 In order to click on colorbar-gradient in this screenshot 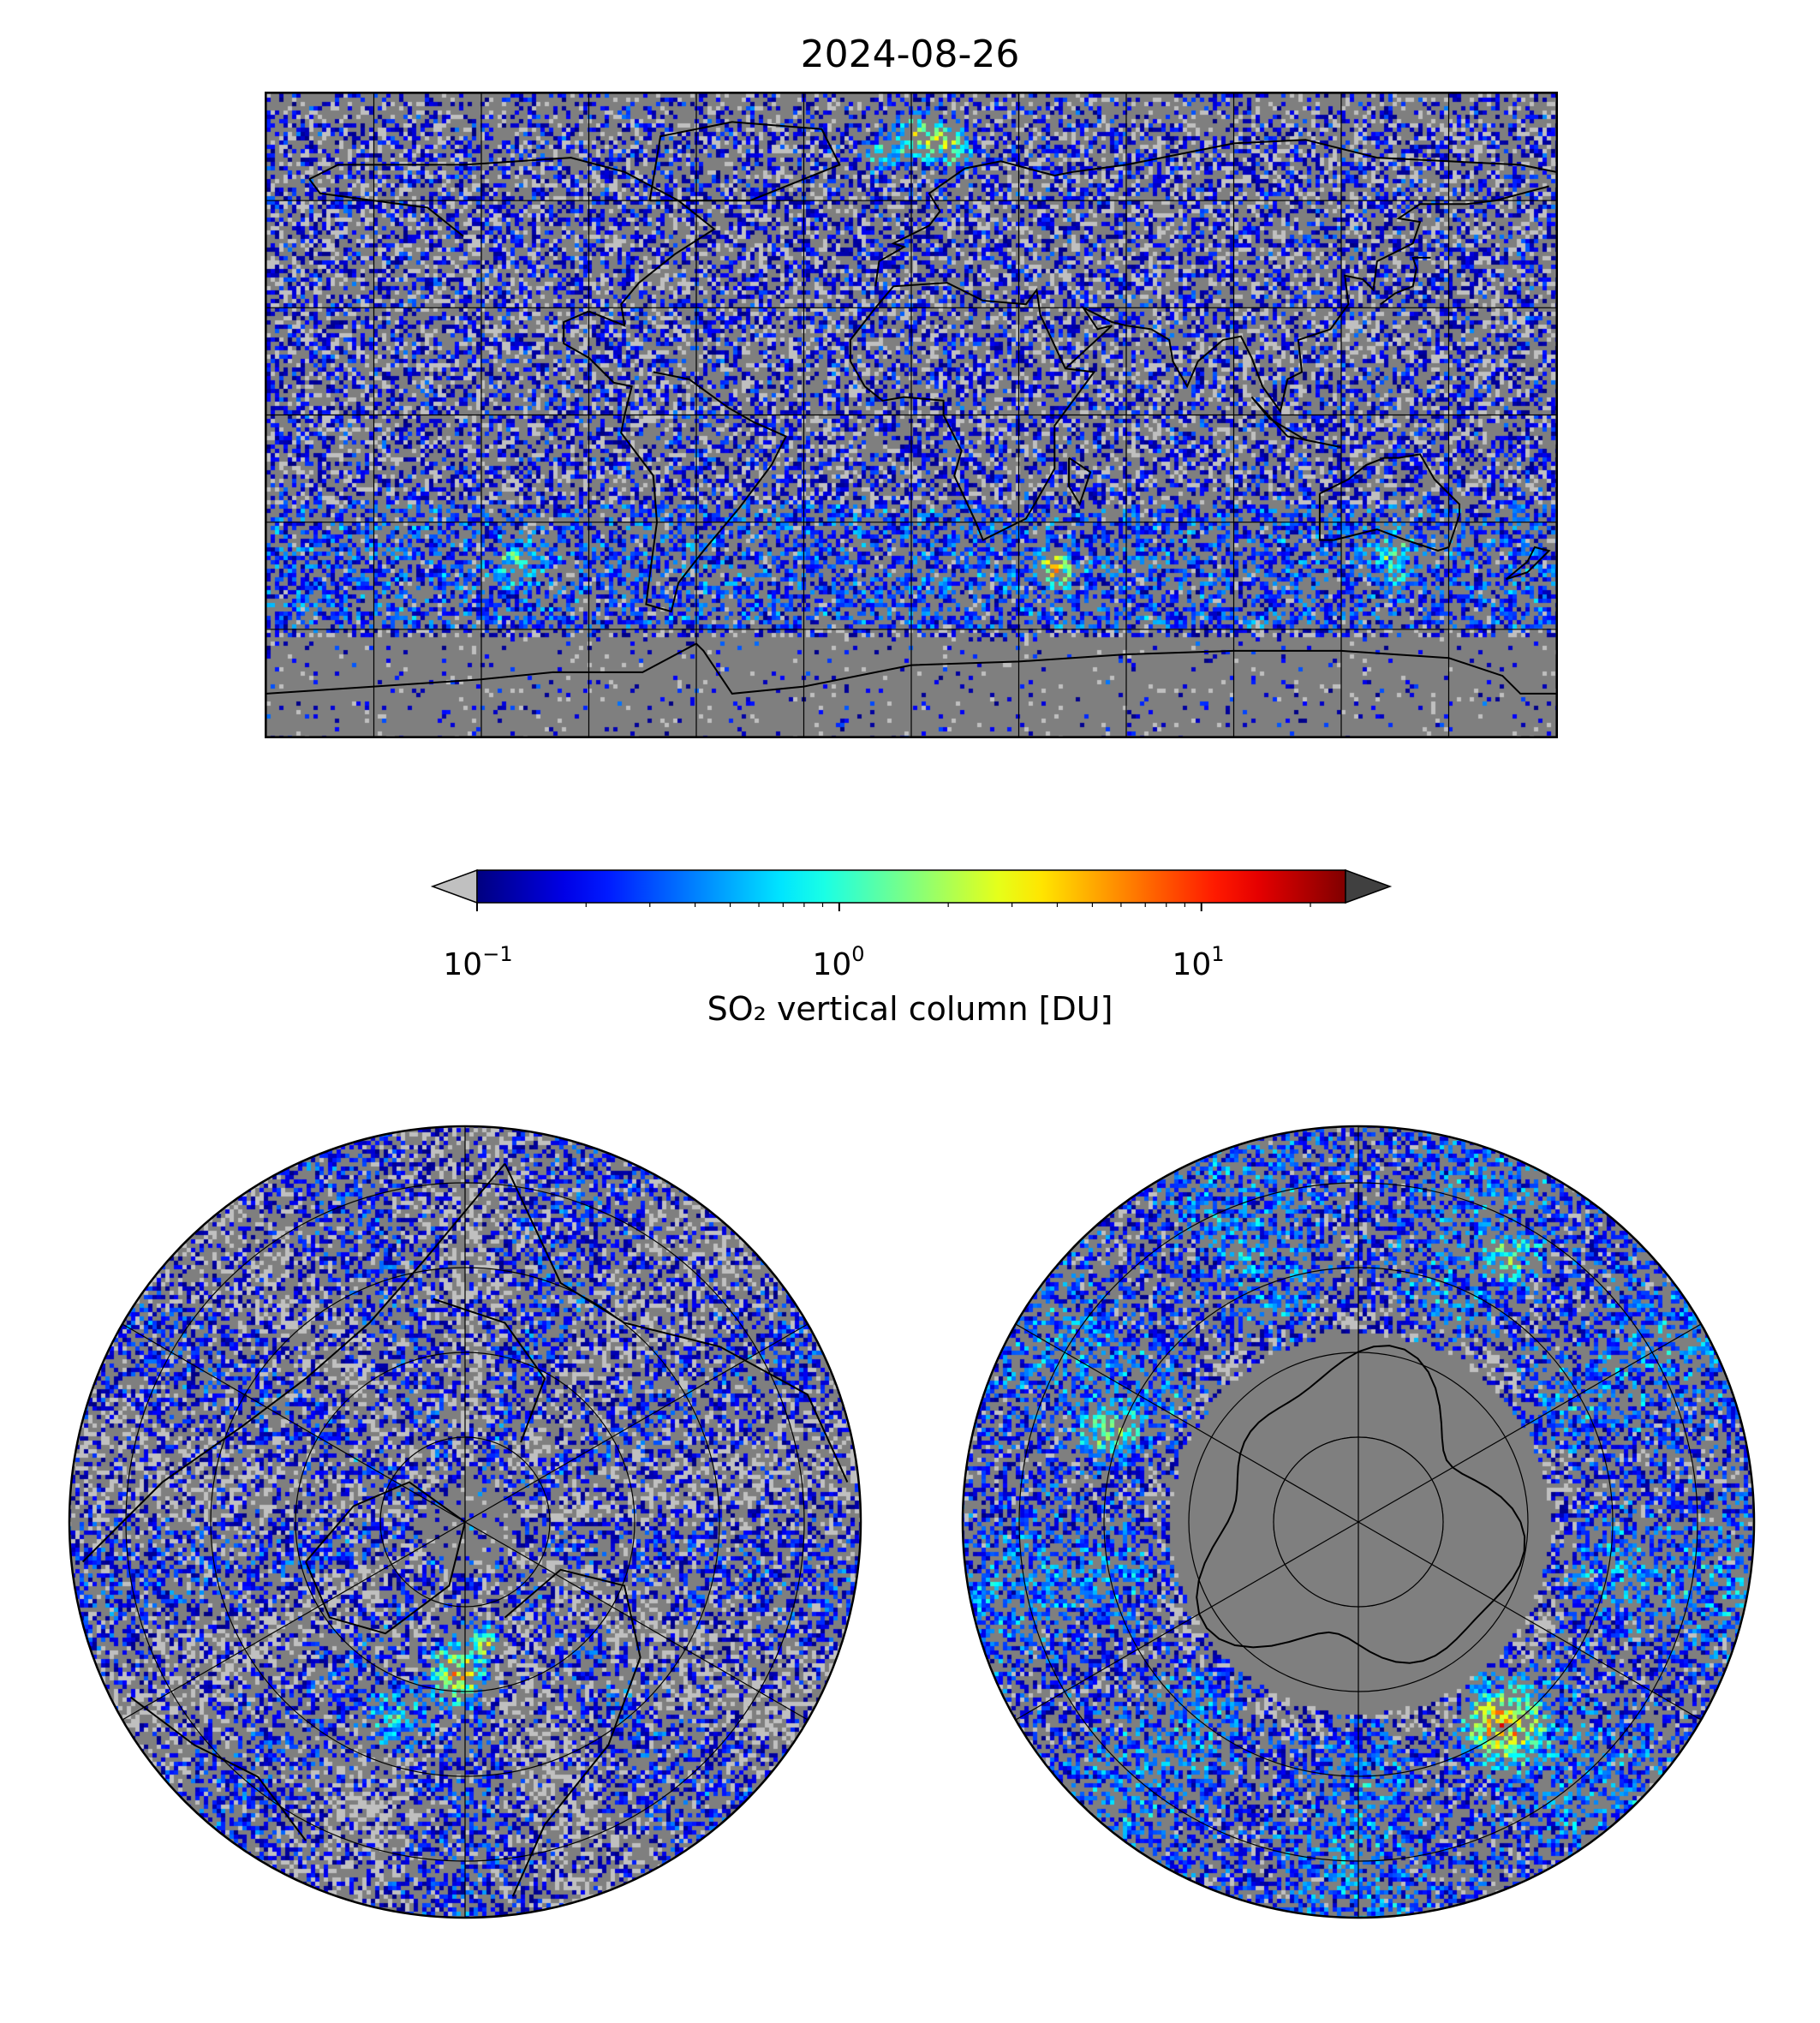, I will do `click(911, 886)`.